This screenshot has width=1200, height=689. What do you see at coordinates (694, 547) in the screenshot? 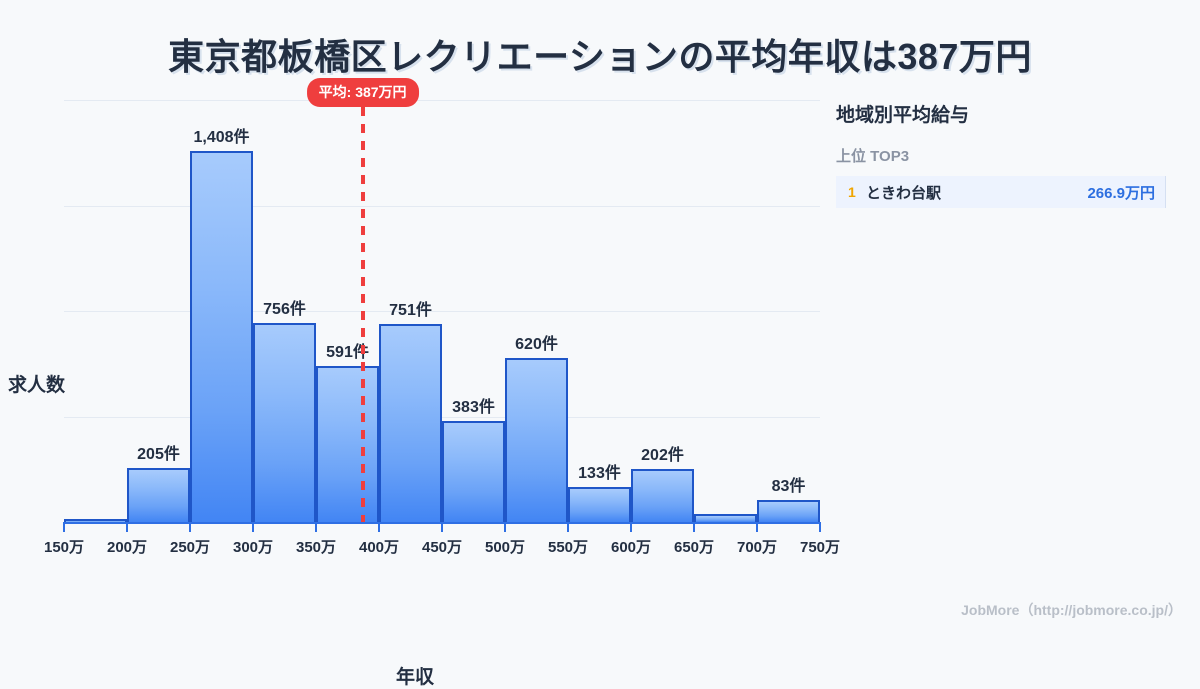
I see `tick-label: 650万` at bounding box center [694, 547].